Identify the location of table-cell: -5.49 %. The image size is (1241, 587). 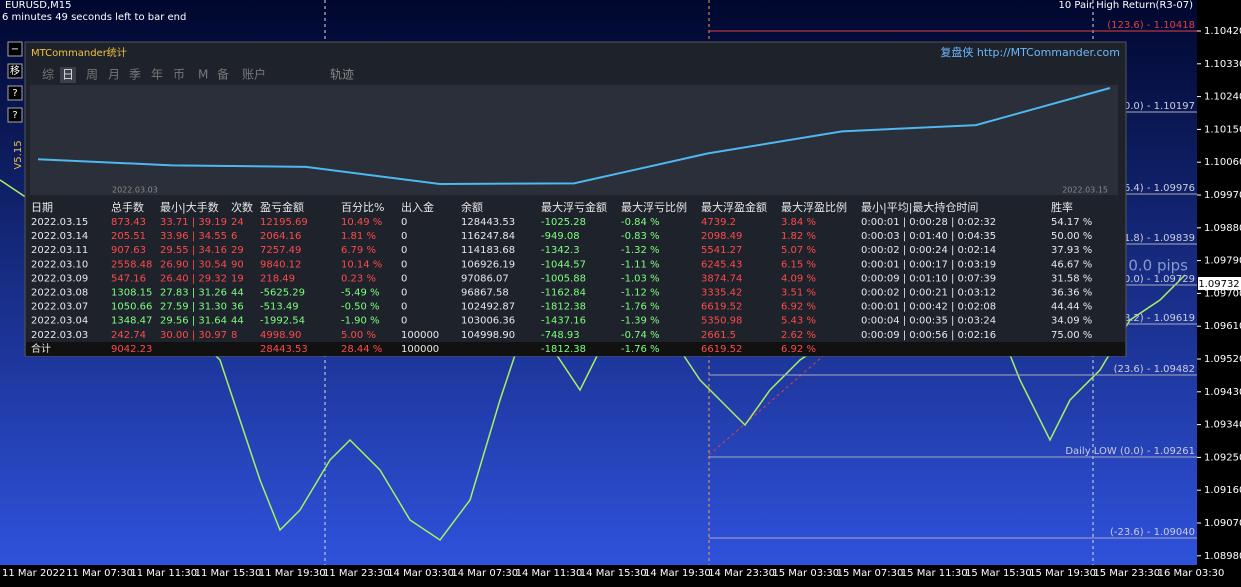
(360, 293).